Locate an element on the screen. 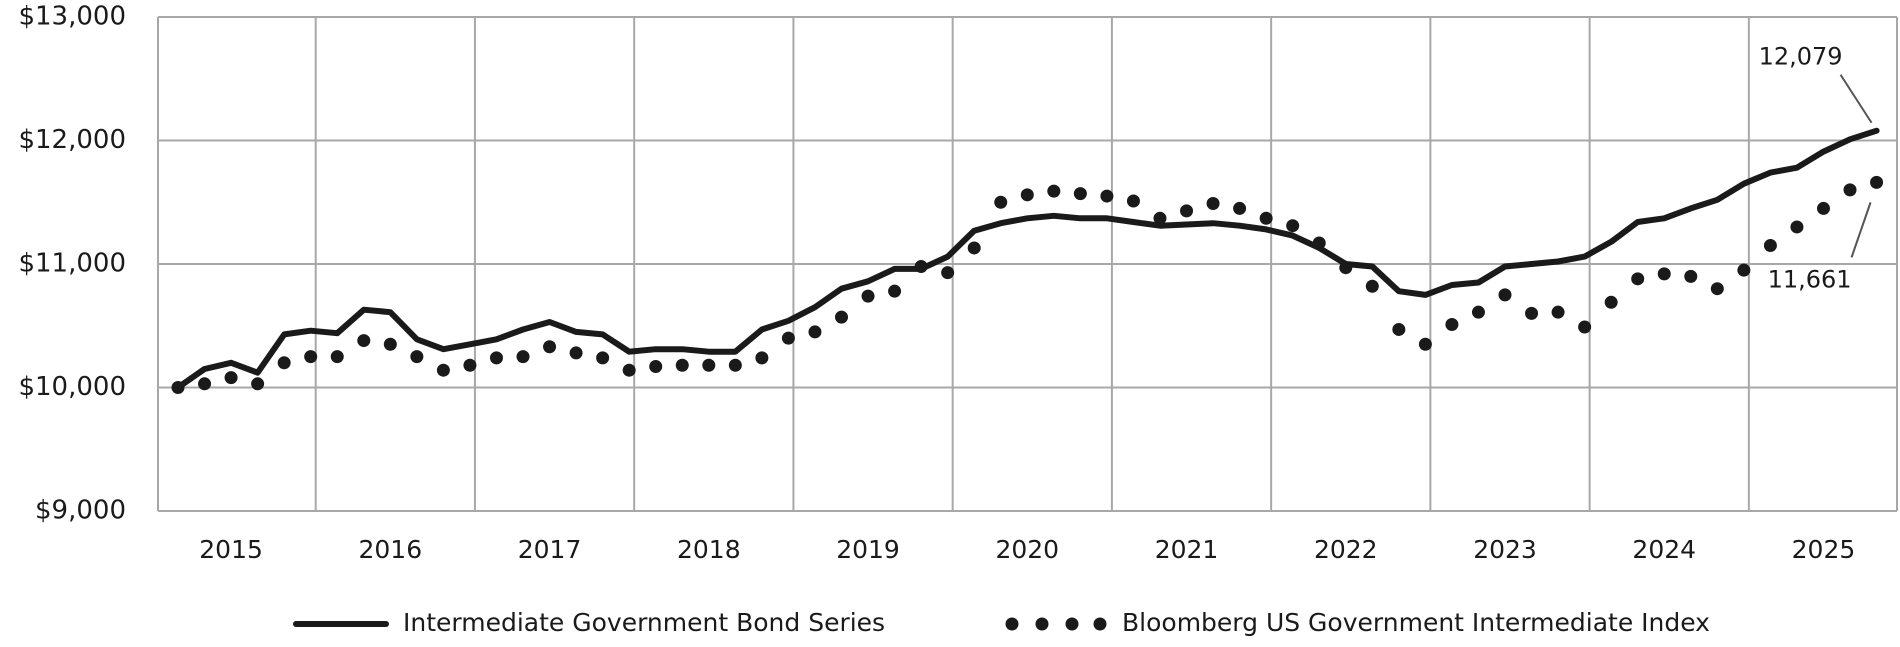  x-tick-label: 2021 is located at coordinates (1187, 549).